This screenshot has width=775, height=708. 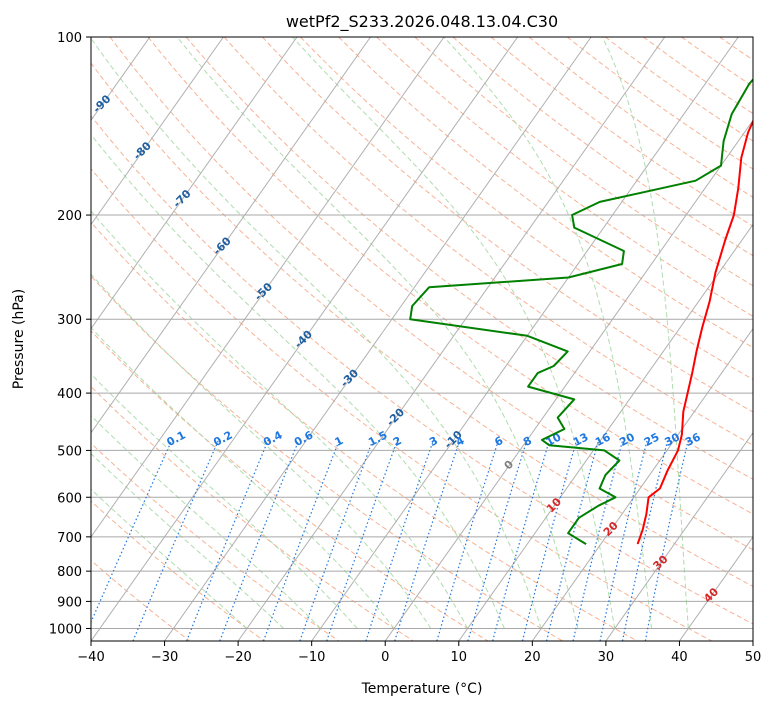 I want to click on mixing-ratio-label: 13, so click(x=581, y=439).